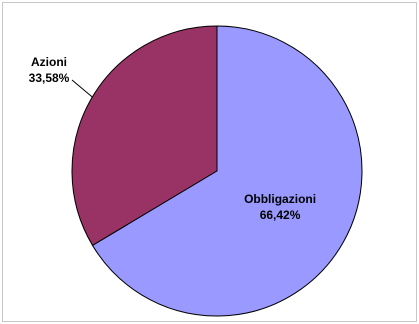 This screenshot has height=324, width=419. I want to click on leader-line-azioni, so click(82, 88).